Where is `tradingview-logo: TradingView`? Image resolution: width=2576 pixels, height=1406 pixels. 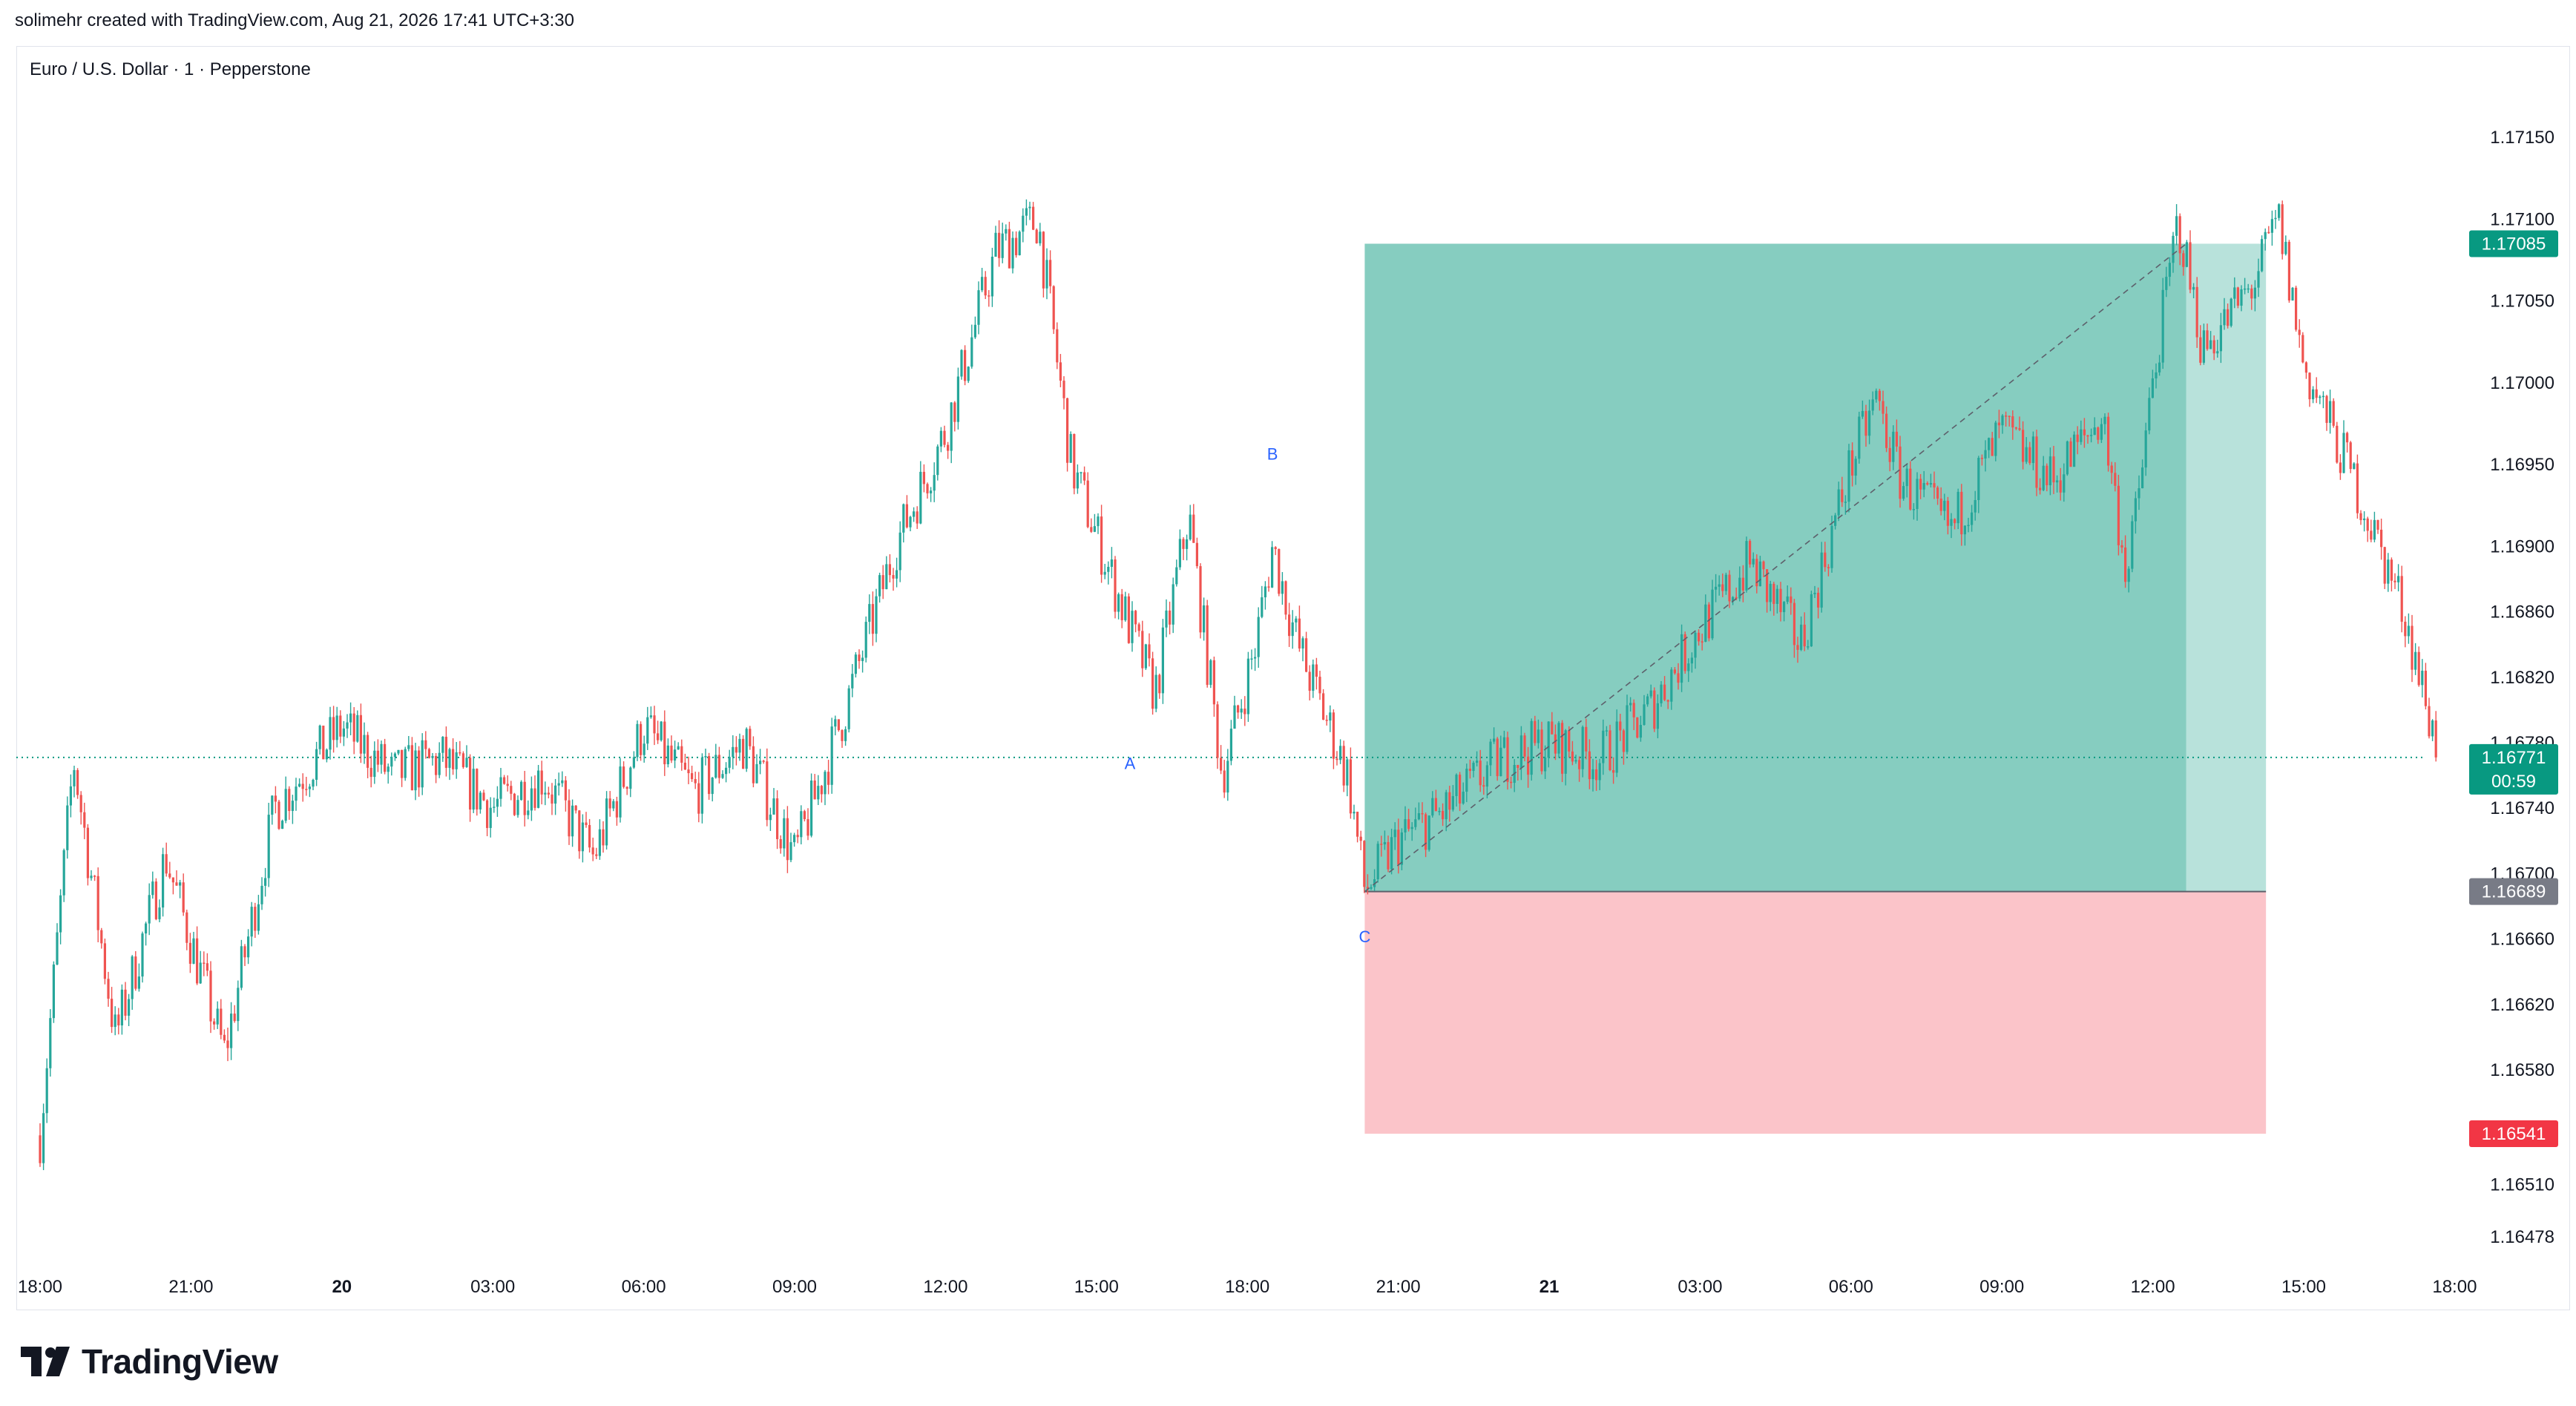
tradingview-logo: TradingView is located at coordinates (149, 1361).